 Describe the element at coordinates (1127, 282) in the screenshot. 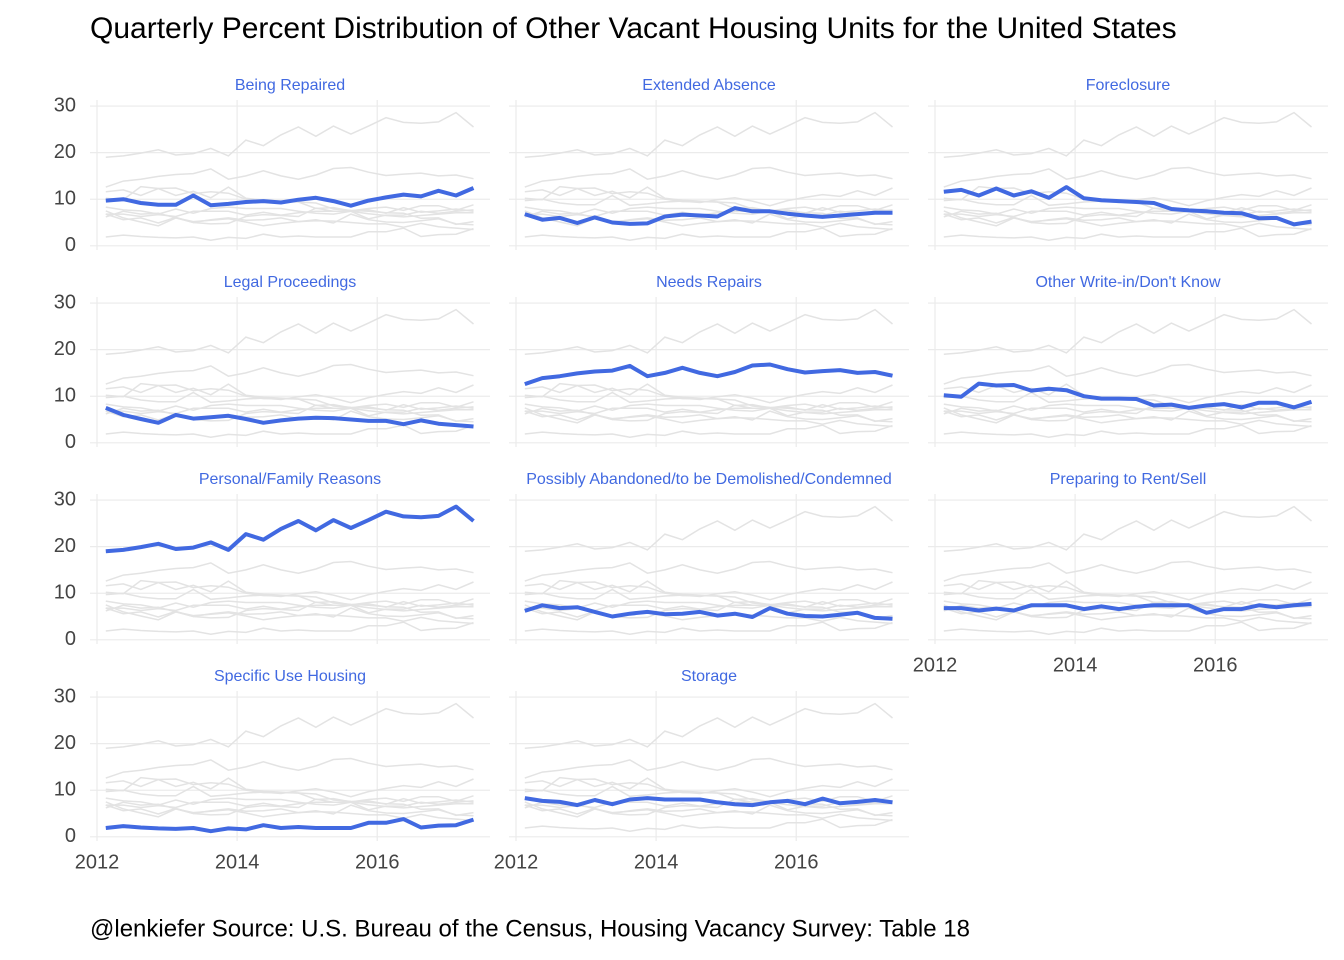

I see `panel-title: Other Write-in/Don't Know` at that location.